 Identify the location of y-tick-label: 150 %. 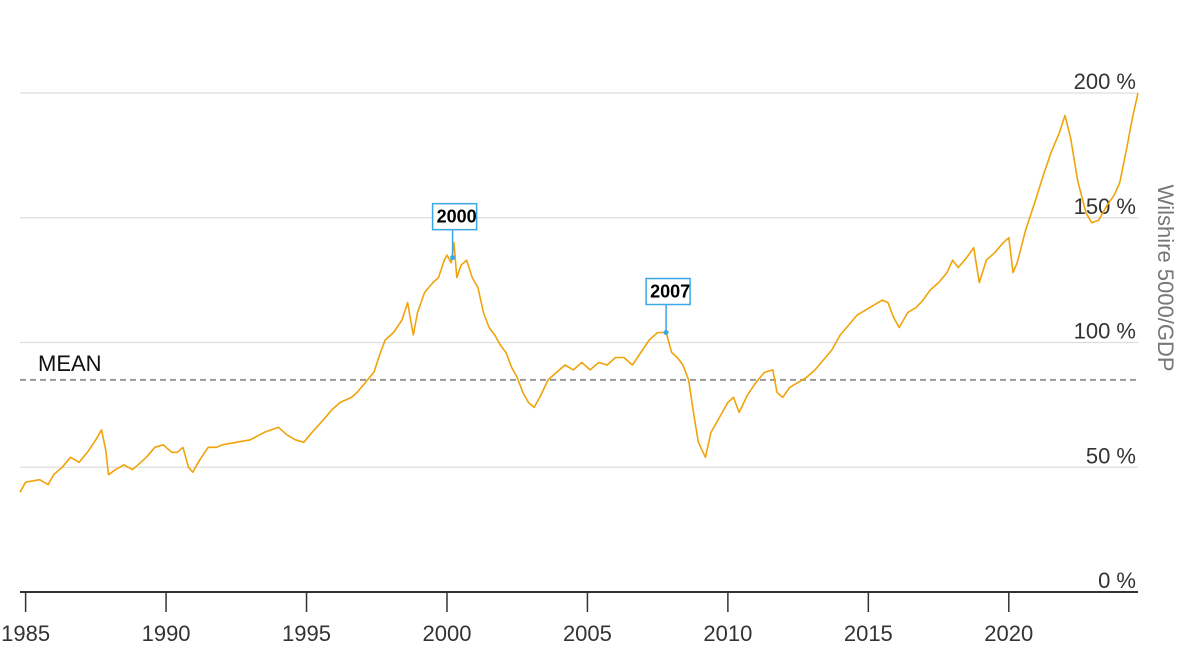
(1105, 206).